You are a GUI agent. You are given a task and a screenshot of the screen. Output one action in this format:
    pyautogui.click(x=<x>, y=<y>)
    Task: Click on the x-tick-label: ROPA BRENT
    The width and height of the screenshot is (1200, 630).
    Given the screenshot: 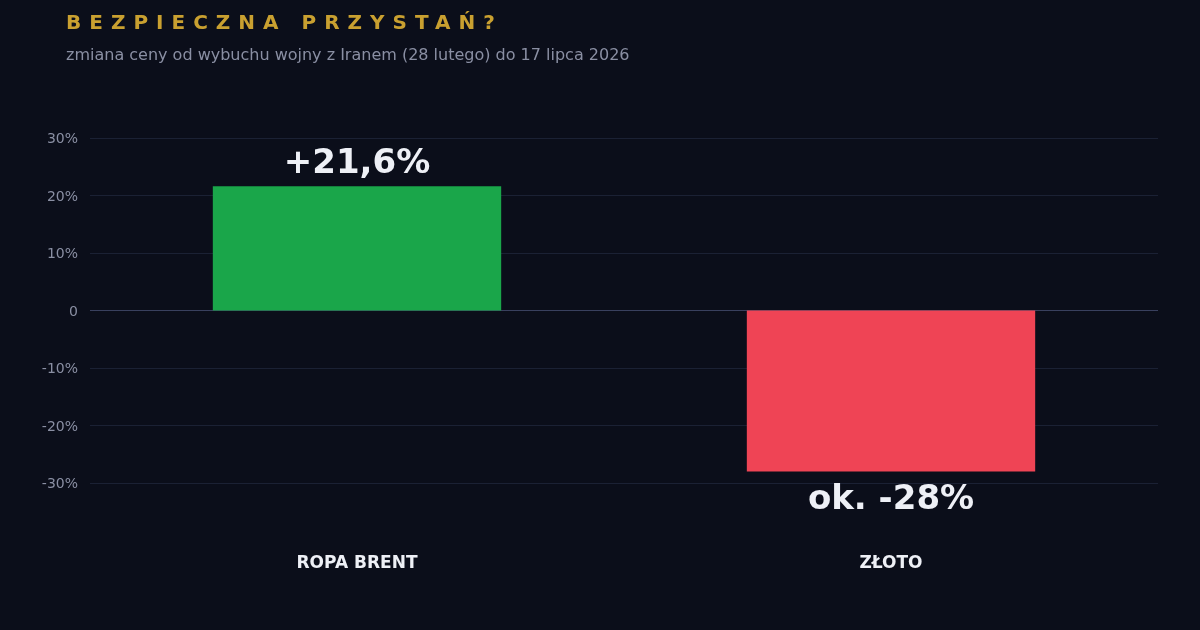 What is the action you would take?
    pyautogui.click(x=357, y=561)
    